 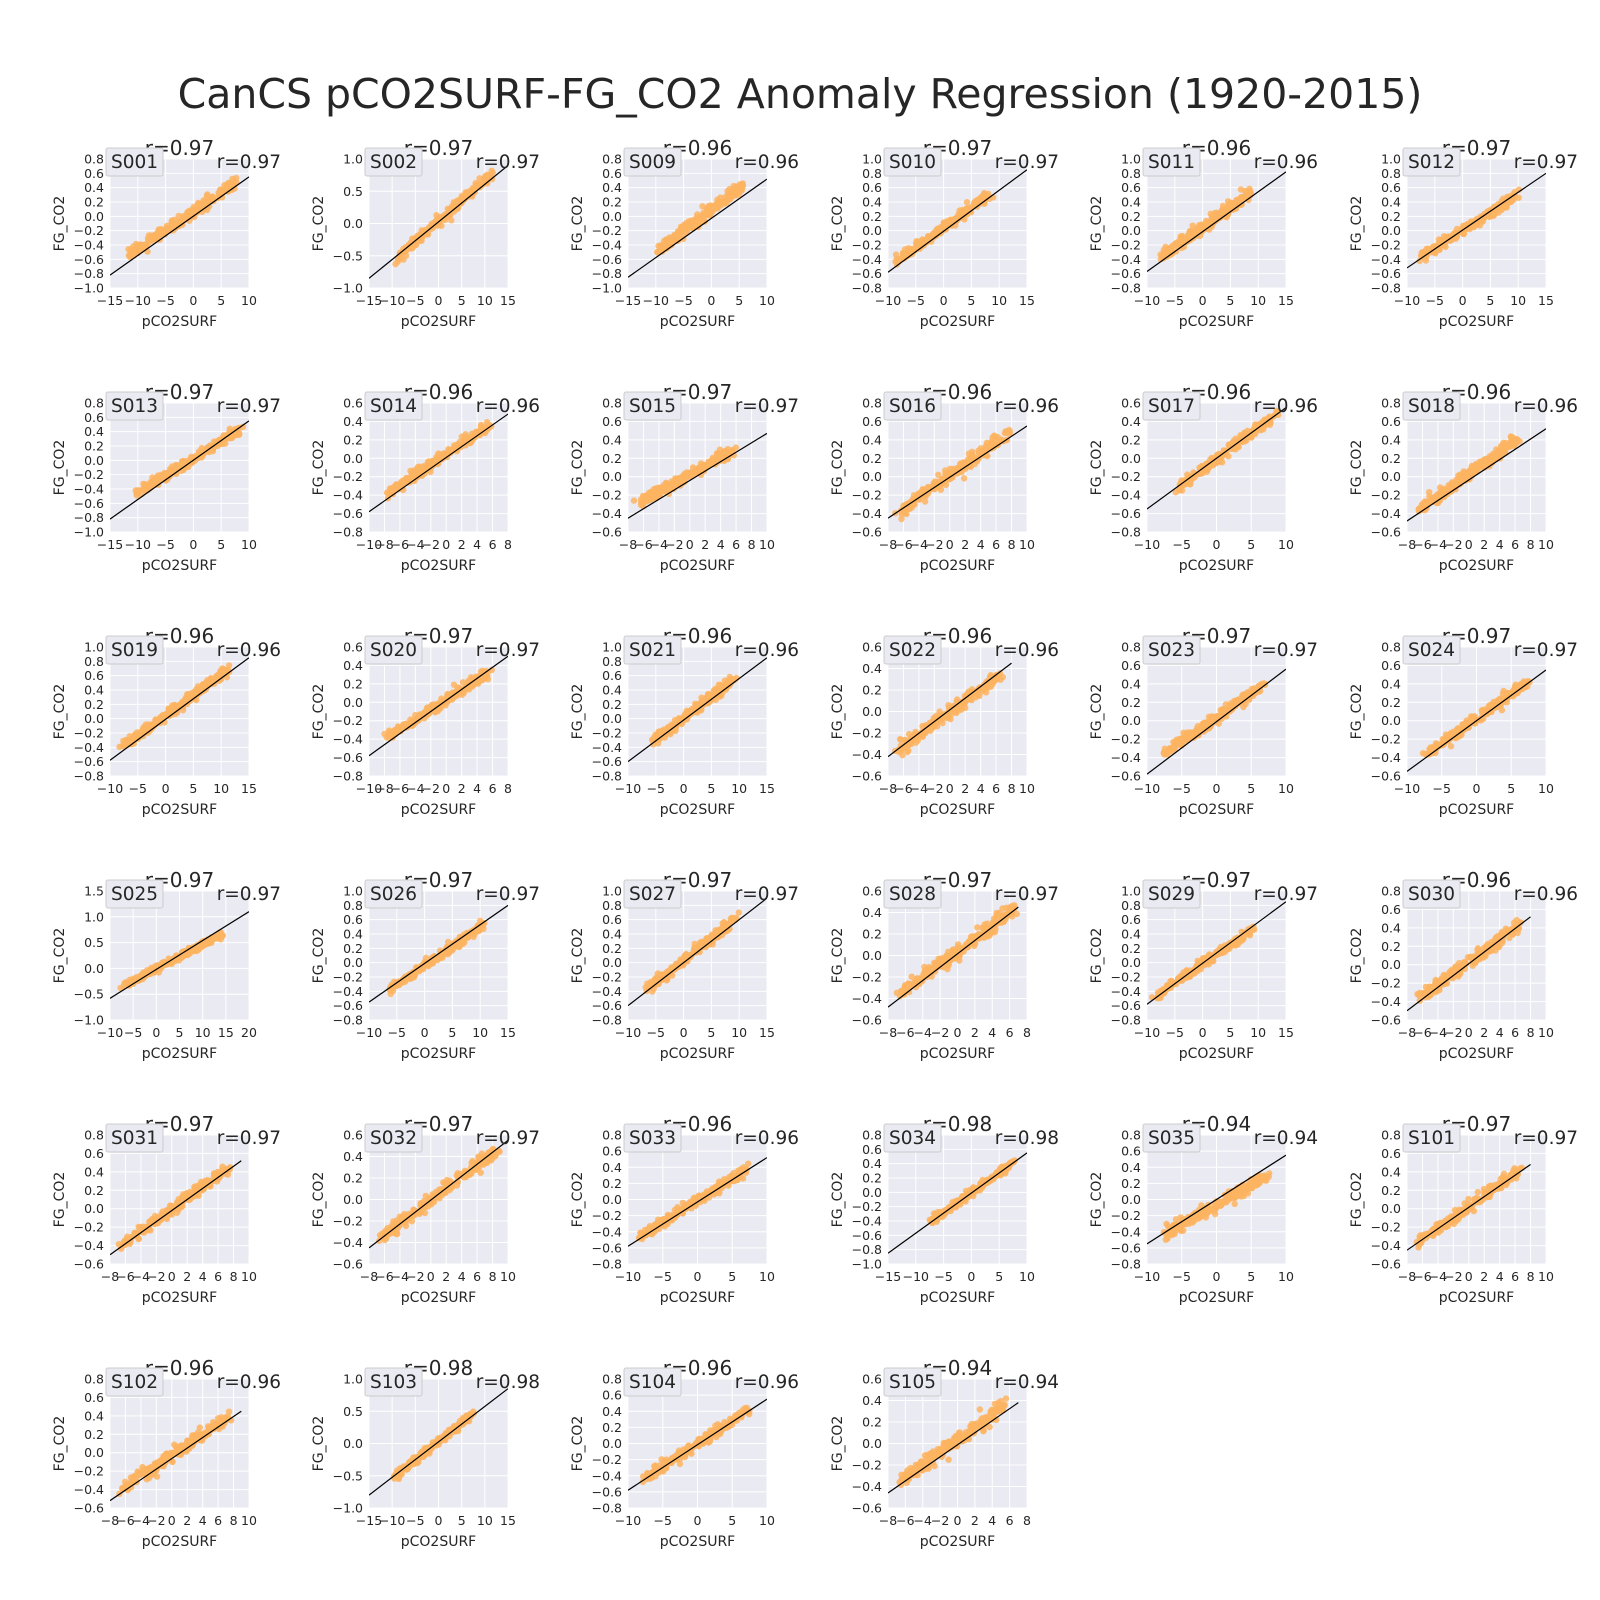 I want to click on series-label: S002, so click(x=393, y=162).